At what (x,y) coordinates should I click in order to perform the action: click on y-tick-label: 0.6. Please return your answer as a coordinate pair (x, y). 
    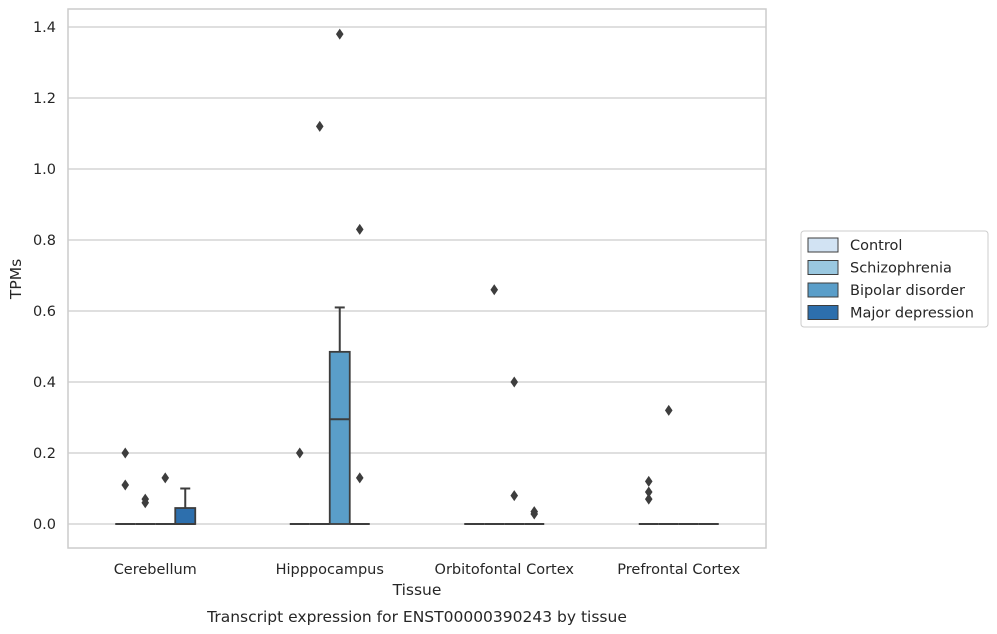
    Looking at the image, I should click on (44, 312).